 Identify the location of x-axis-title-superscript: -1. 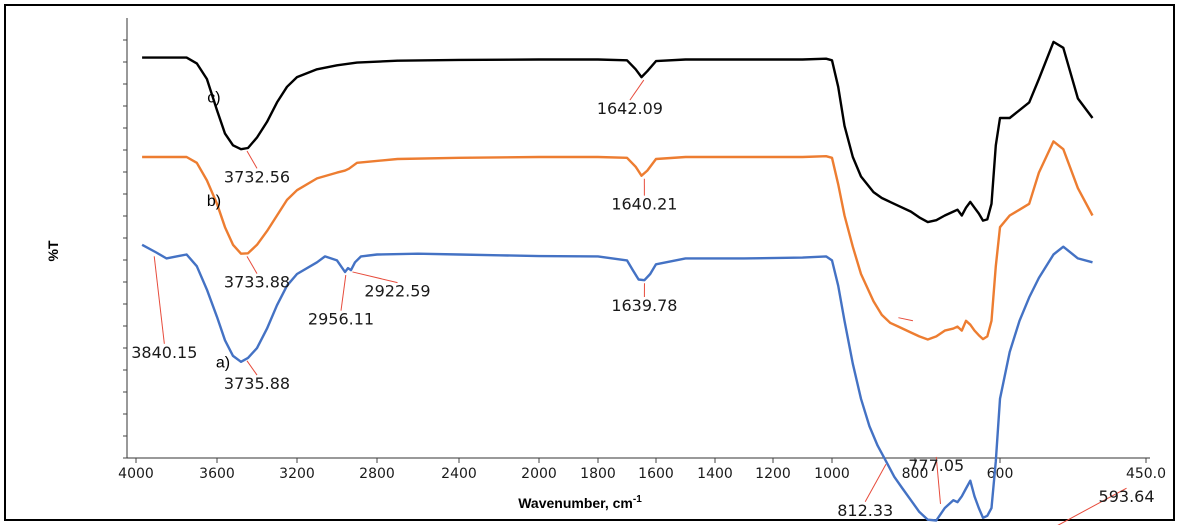
(637, 499).